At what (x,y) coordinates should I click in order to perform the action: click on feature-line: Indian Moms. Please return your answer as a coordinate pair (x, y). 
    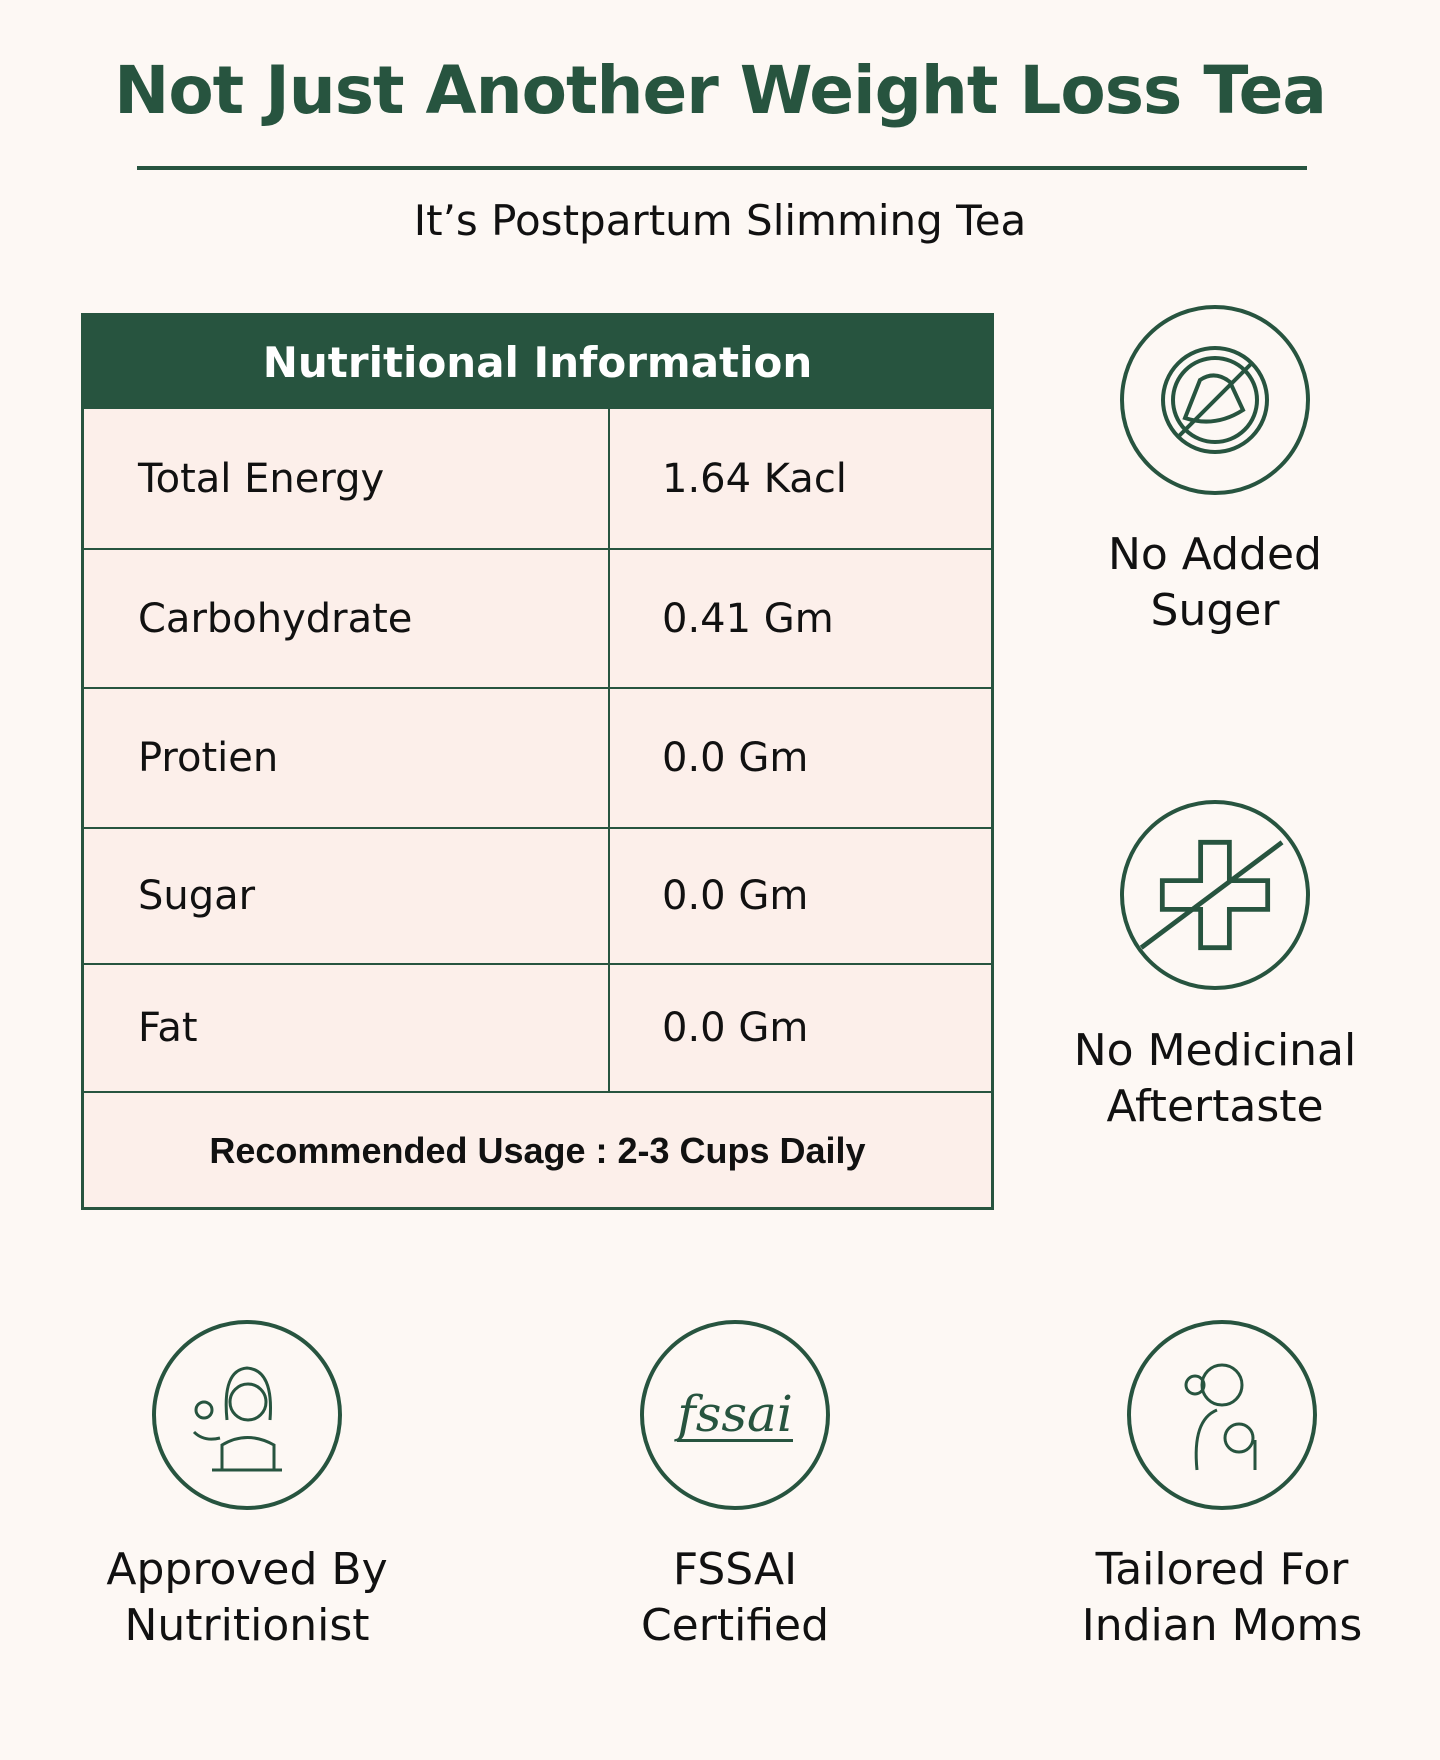
    Looking at the image, I should click on (1222, 1625).